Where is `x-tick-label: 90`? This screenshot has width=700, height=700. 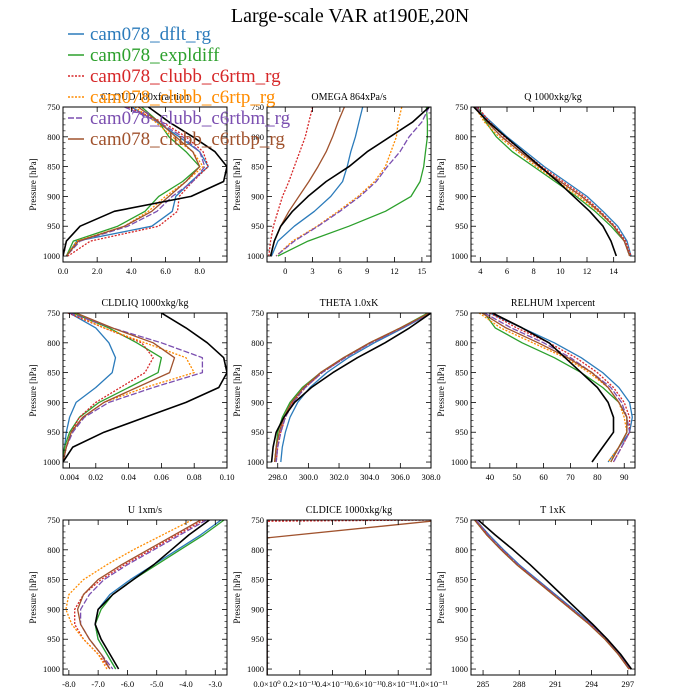 x-tick-label: 90 is located at coordinates (624, 477).